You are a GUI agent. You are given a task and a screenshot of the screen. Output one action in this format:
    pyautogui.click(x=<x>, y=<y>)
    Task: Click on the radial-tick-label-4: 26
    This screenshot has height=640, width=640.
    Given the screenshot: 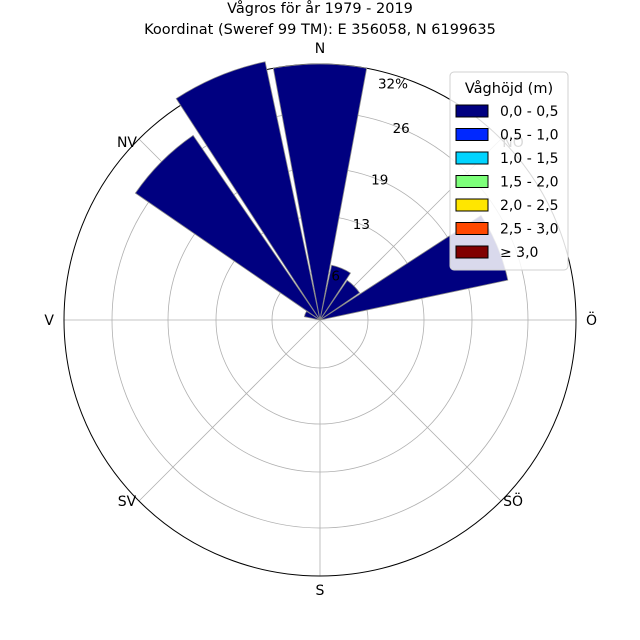 What is the action you would take?
    pyautogui.click(x=401, y=129)
    